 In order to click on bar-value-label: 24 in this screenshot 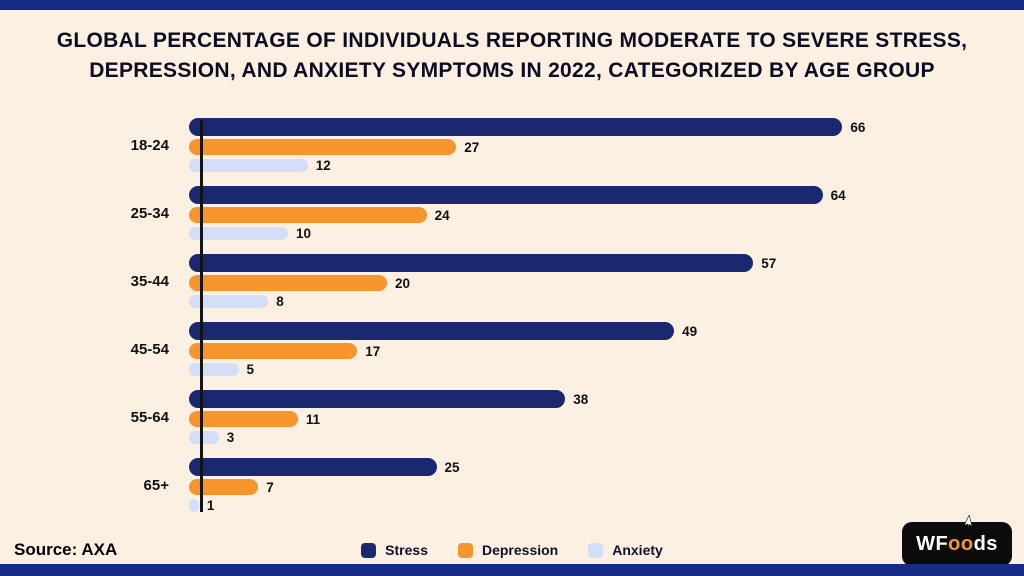, I will do `click(442, 215)`.